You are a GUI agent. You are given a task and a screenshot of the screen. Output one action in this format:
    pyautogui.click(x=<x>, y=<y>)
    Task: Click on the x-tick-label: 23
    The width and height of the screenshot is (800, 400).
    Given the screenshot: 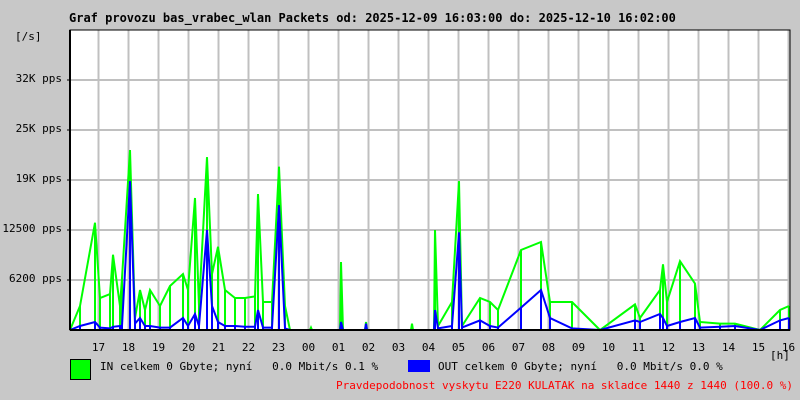 What is the action you would take?
    pyautogui.click(x=278, y=347)
    